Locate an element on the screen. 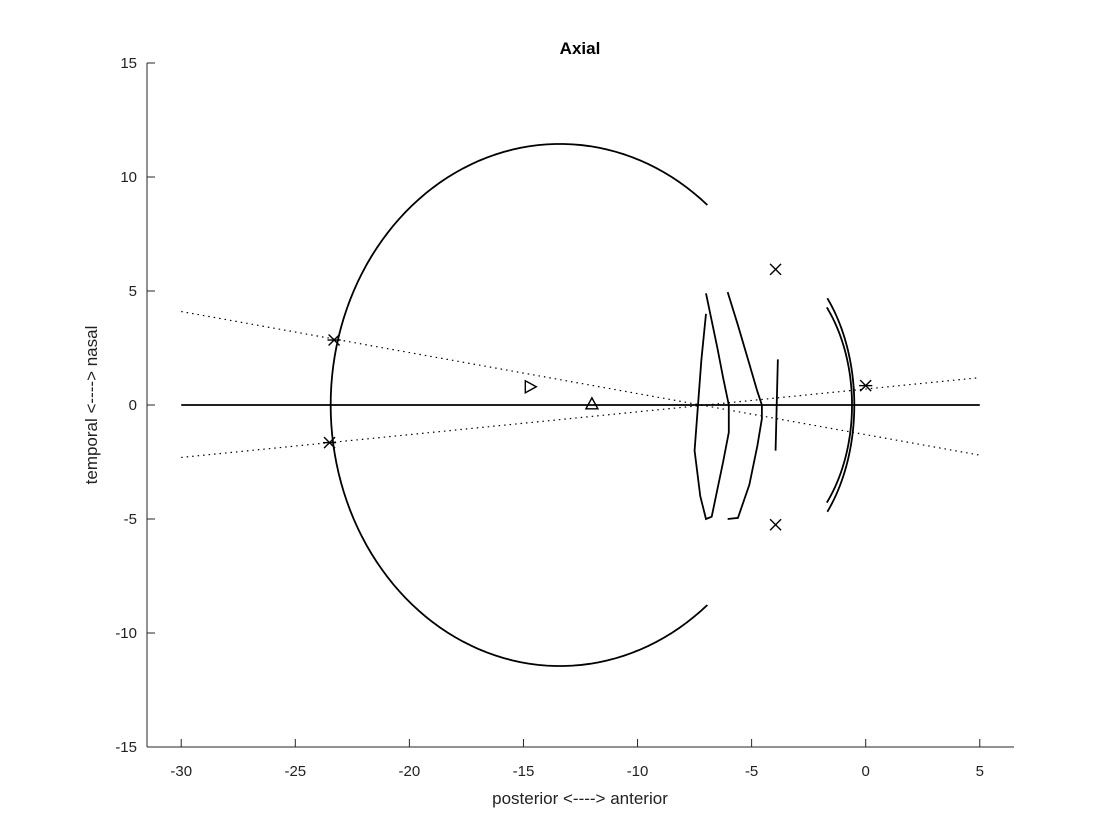 The width and height of the screenshot is (1120, 840). y-tick-label: -15 is located at coordinates (126, 747).